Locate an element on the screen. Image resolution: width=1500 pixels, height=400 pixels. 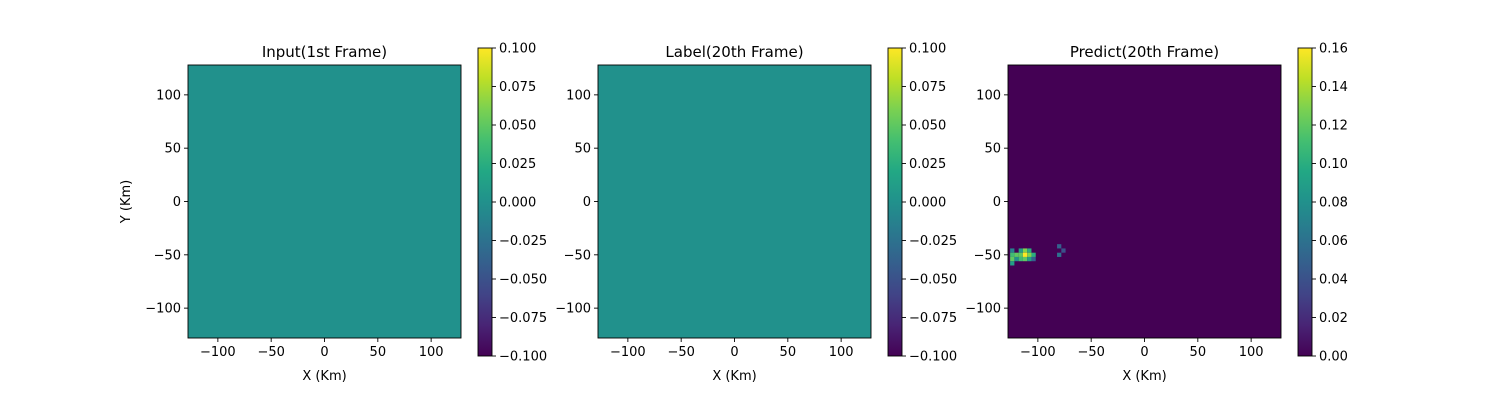
colorbar-tick-label: 0.08 is located at coordinates (1333, 203).